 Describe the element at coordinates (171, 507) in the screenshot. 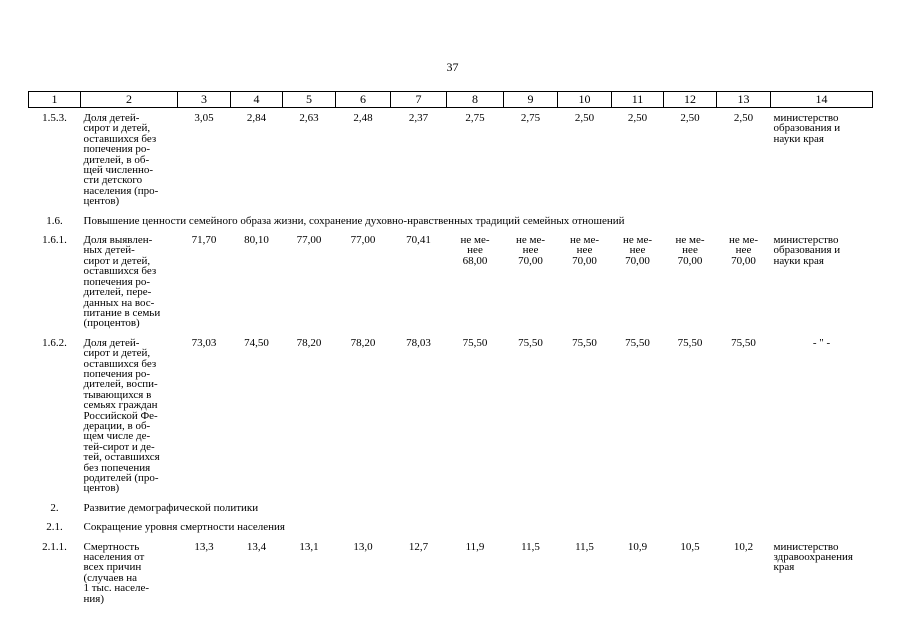

I see `section-title: Развитие демографической политики` at that location.